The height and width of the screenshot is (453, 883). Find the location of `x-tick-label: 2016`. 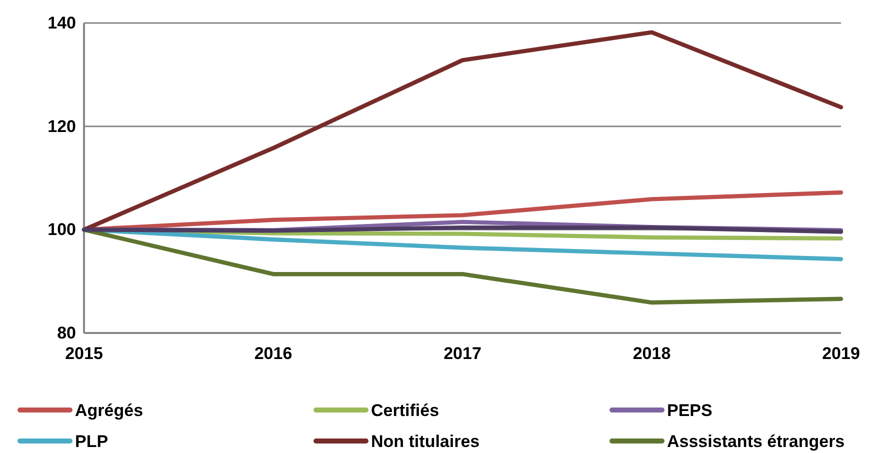

x-tick-label: 2016 is located at coordinates (273, 354).